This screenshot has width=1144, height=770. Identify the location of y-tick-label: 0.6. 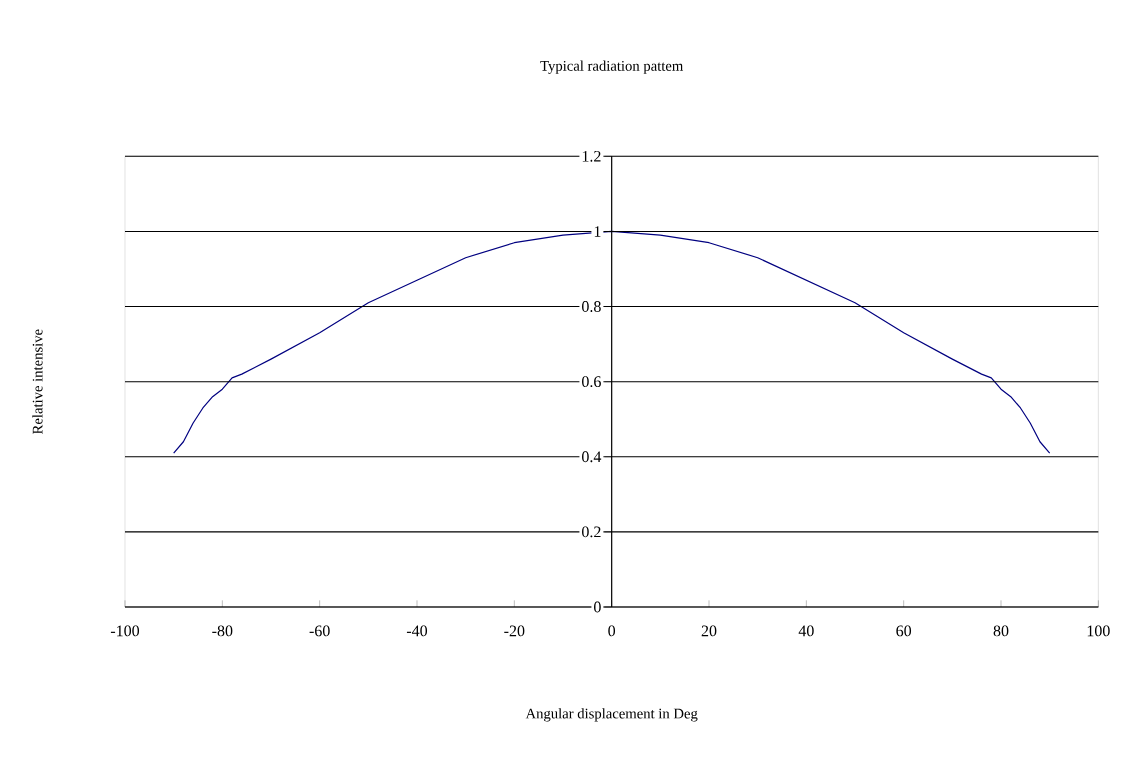
(591, 382).